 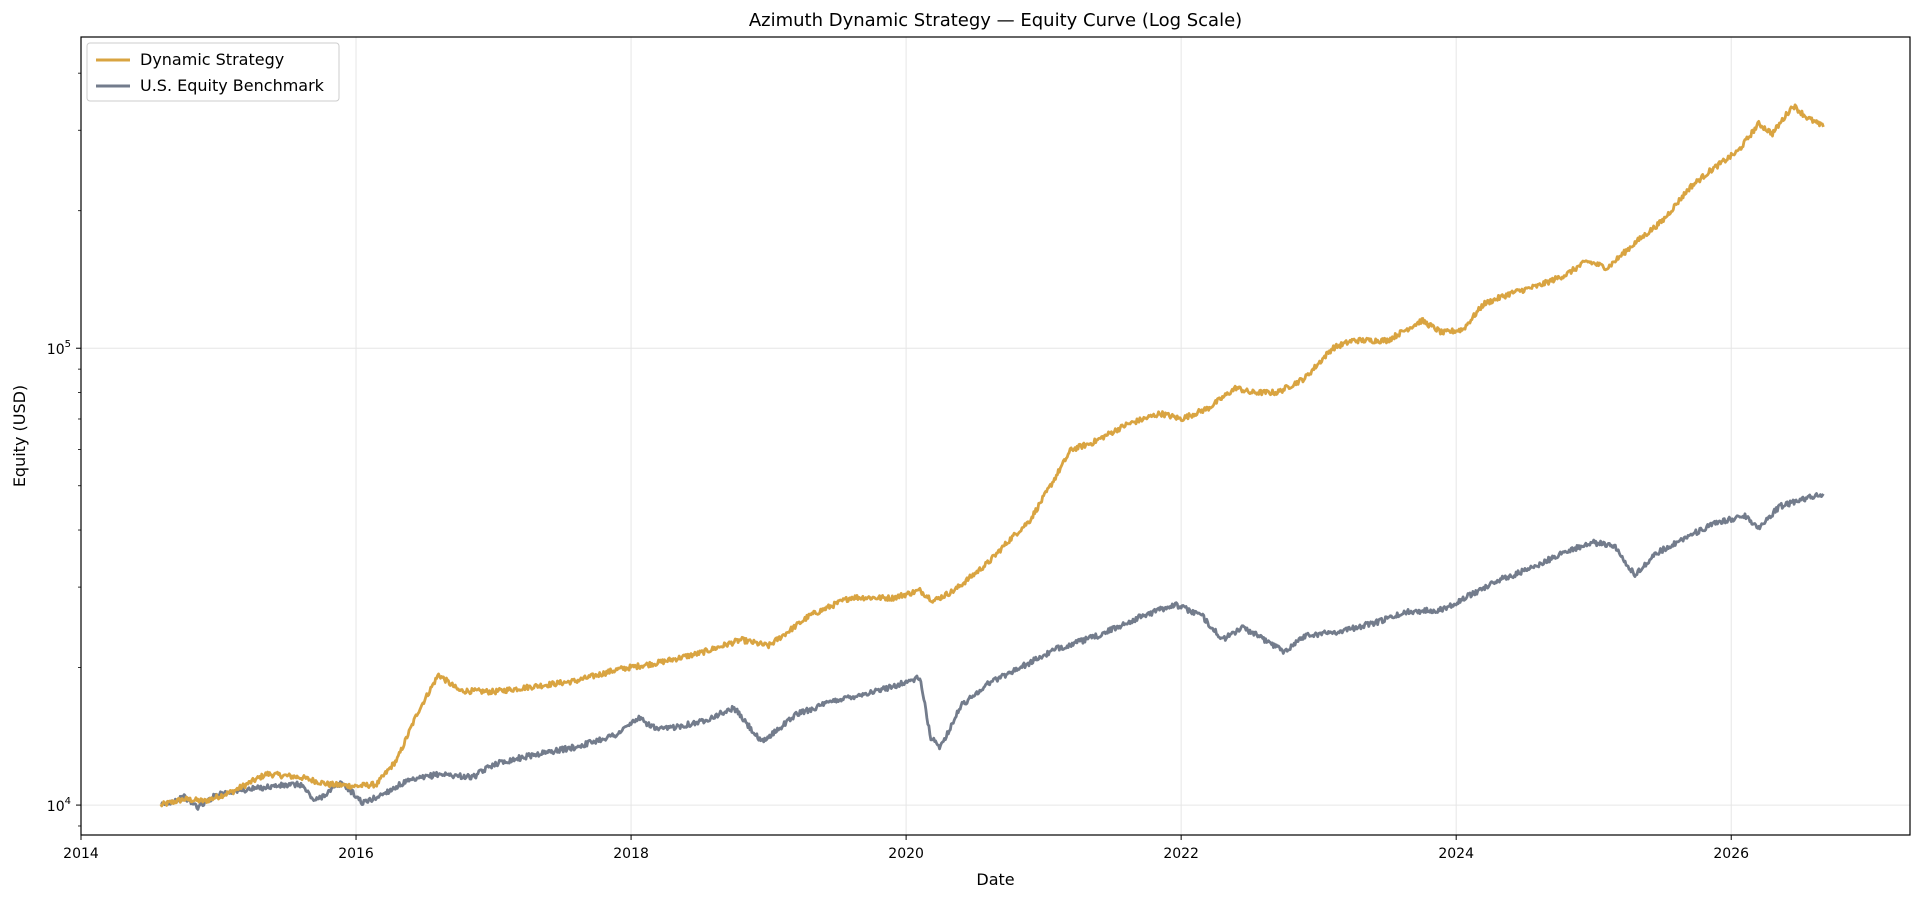 What do you see at coordinates (59, 348) in the screenshot?
I see `y-tick-label: 10⁵` at bounding box center [59, 348].